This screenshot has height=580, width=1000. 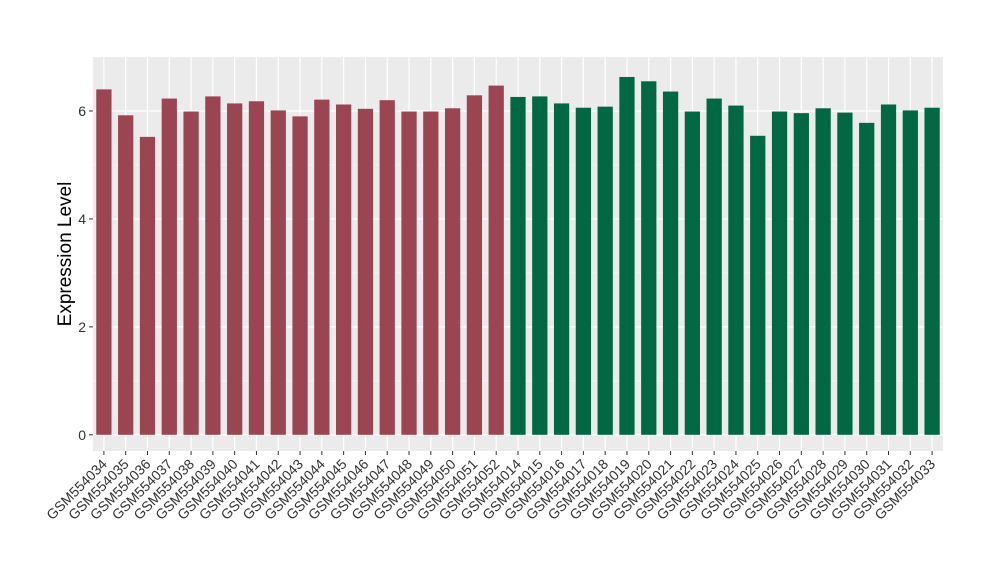 I want to click on bar-GSM554035, so click(x=126, y=275).